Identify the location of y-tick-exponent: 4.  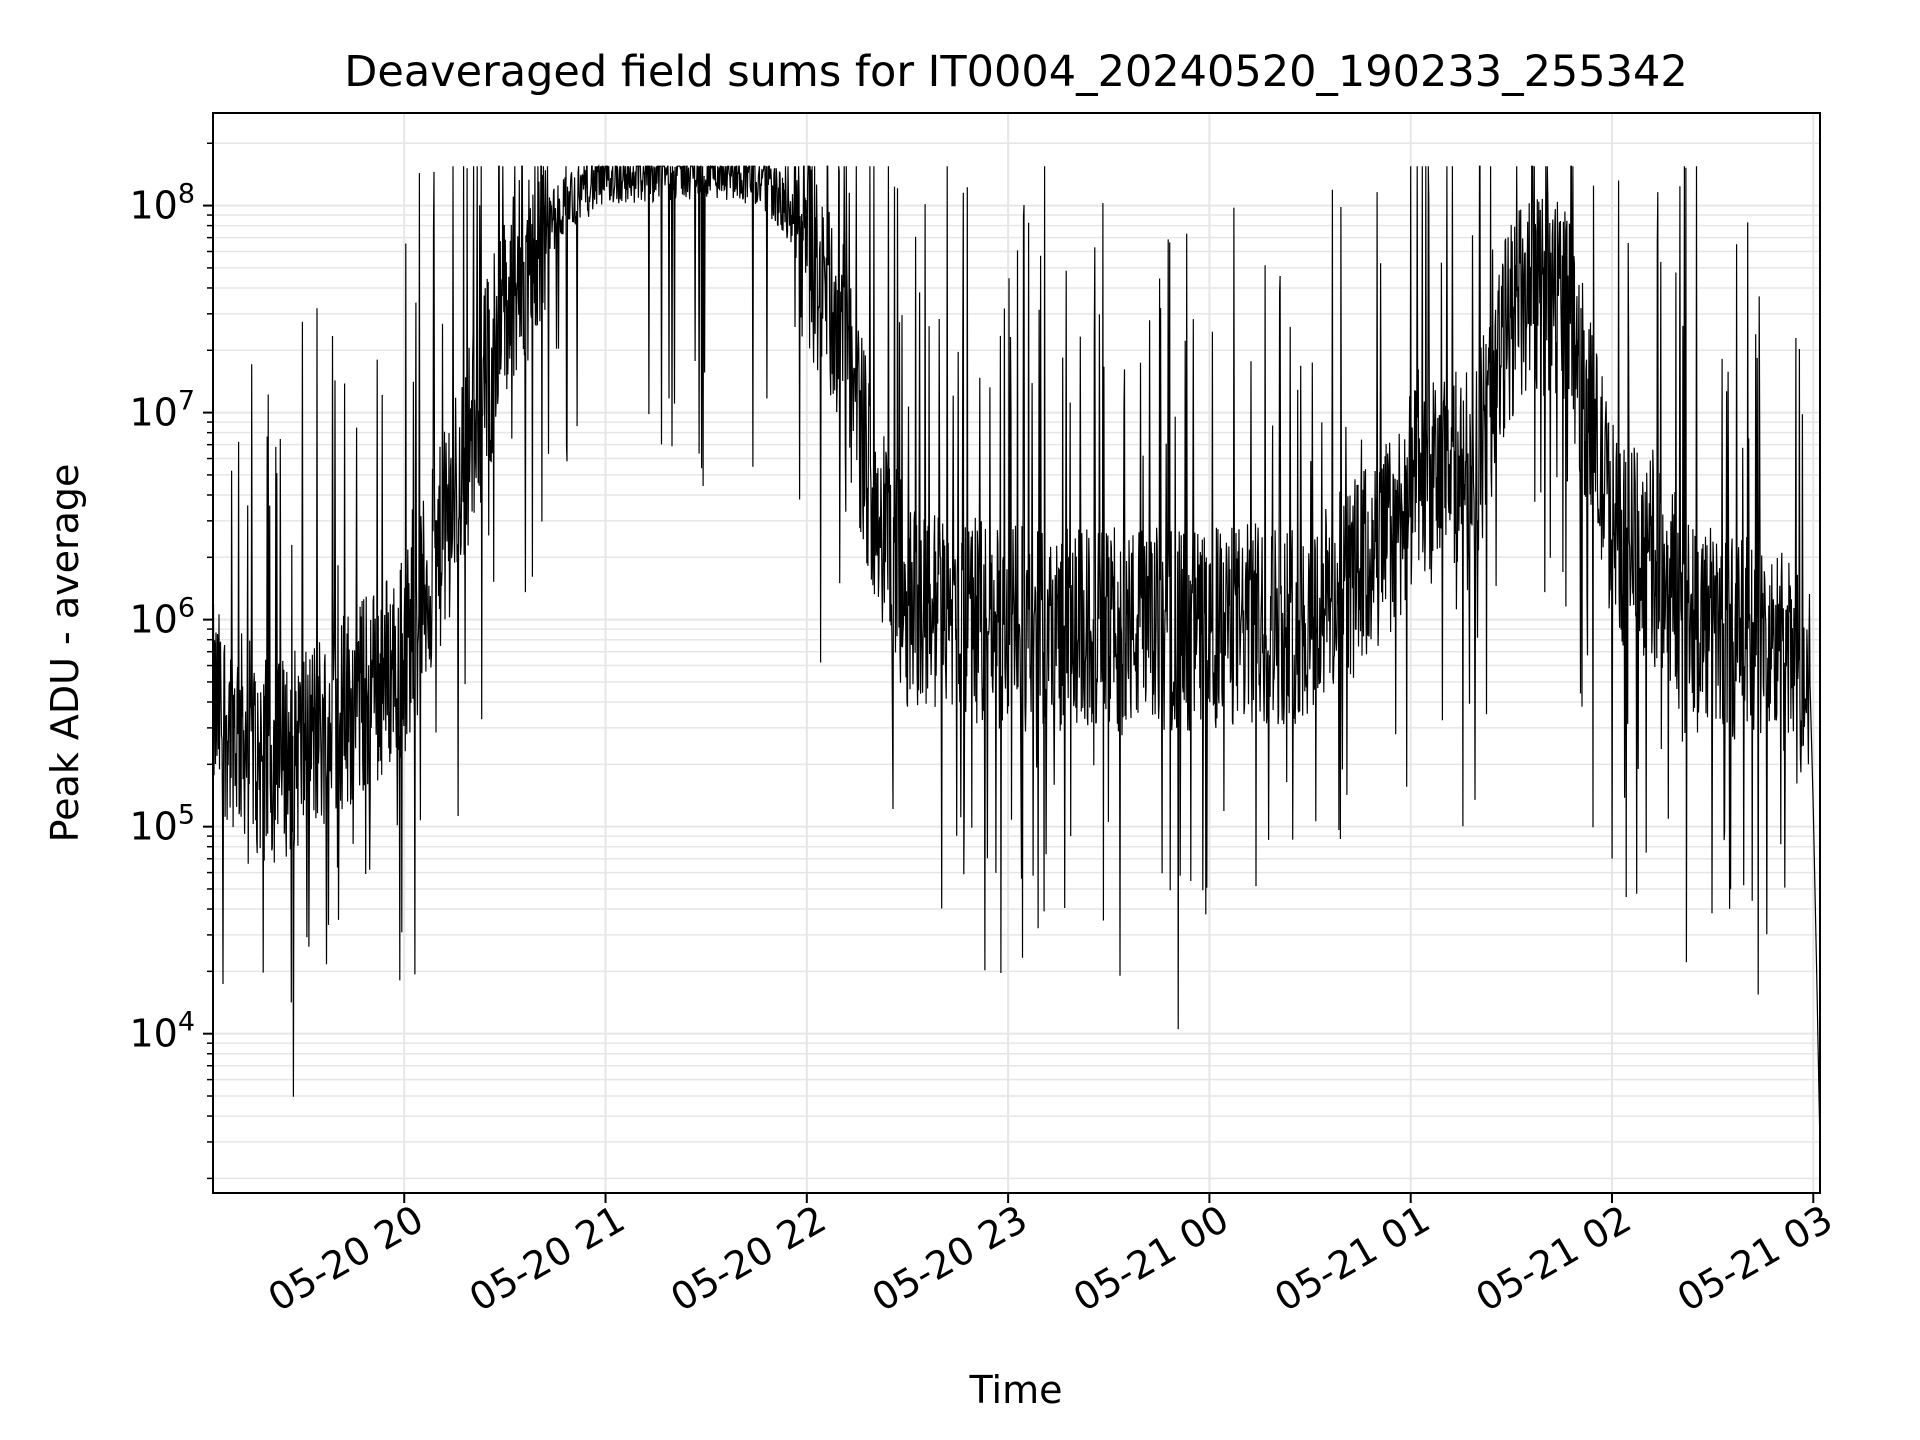
(186, 1022).